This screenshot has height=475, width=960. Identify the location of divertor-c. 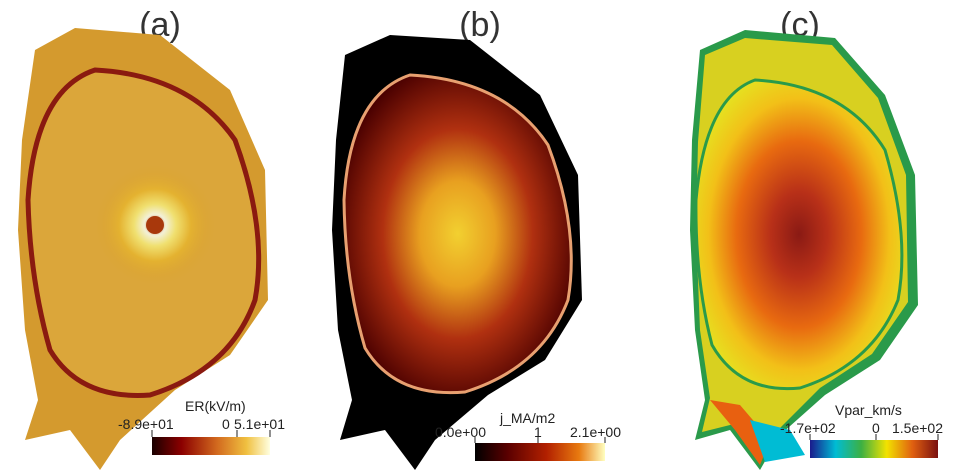
(777, 441).